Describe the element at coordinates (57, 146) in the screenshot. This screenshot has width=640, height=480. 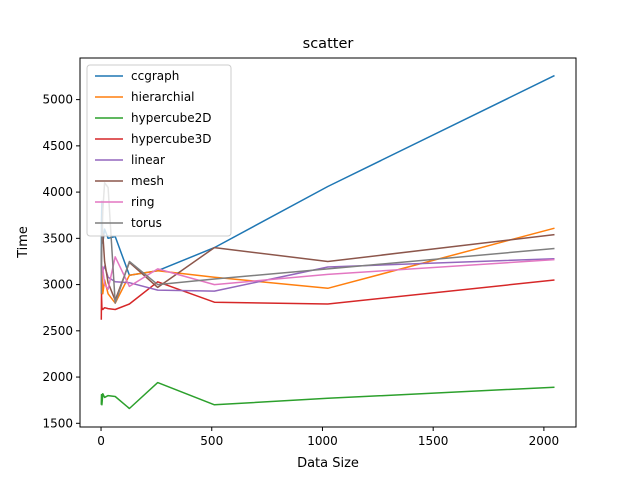
I see `y-tick-label: 4500` at that location.